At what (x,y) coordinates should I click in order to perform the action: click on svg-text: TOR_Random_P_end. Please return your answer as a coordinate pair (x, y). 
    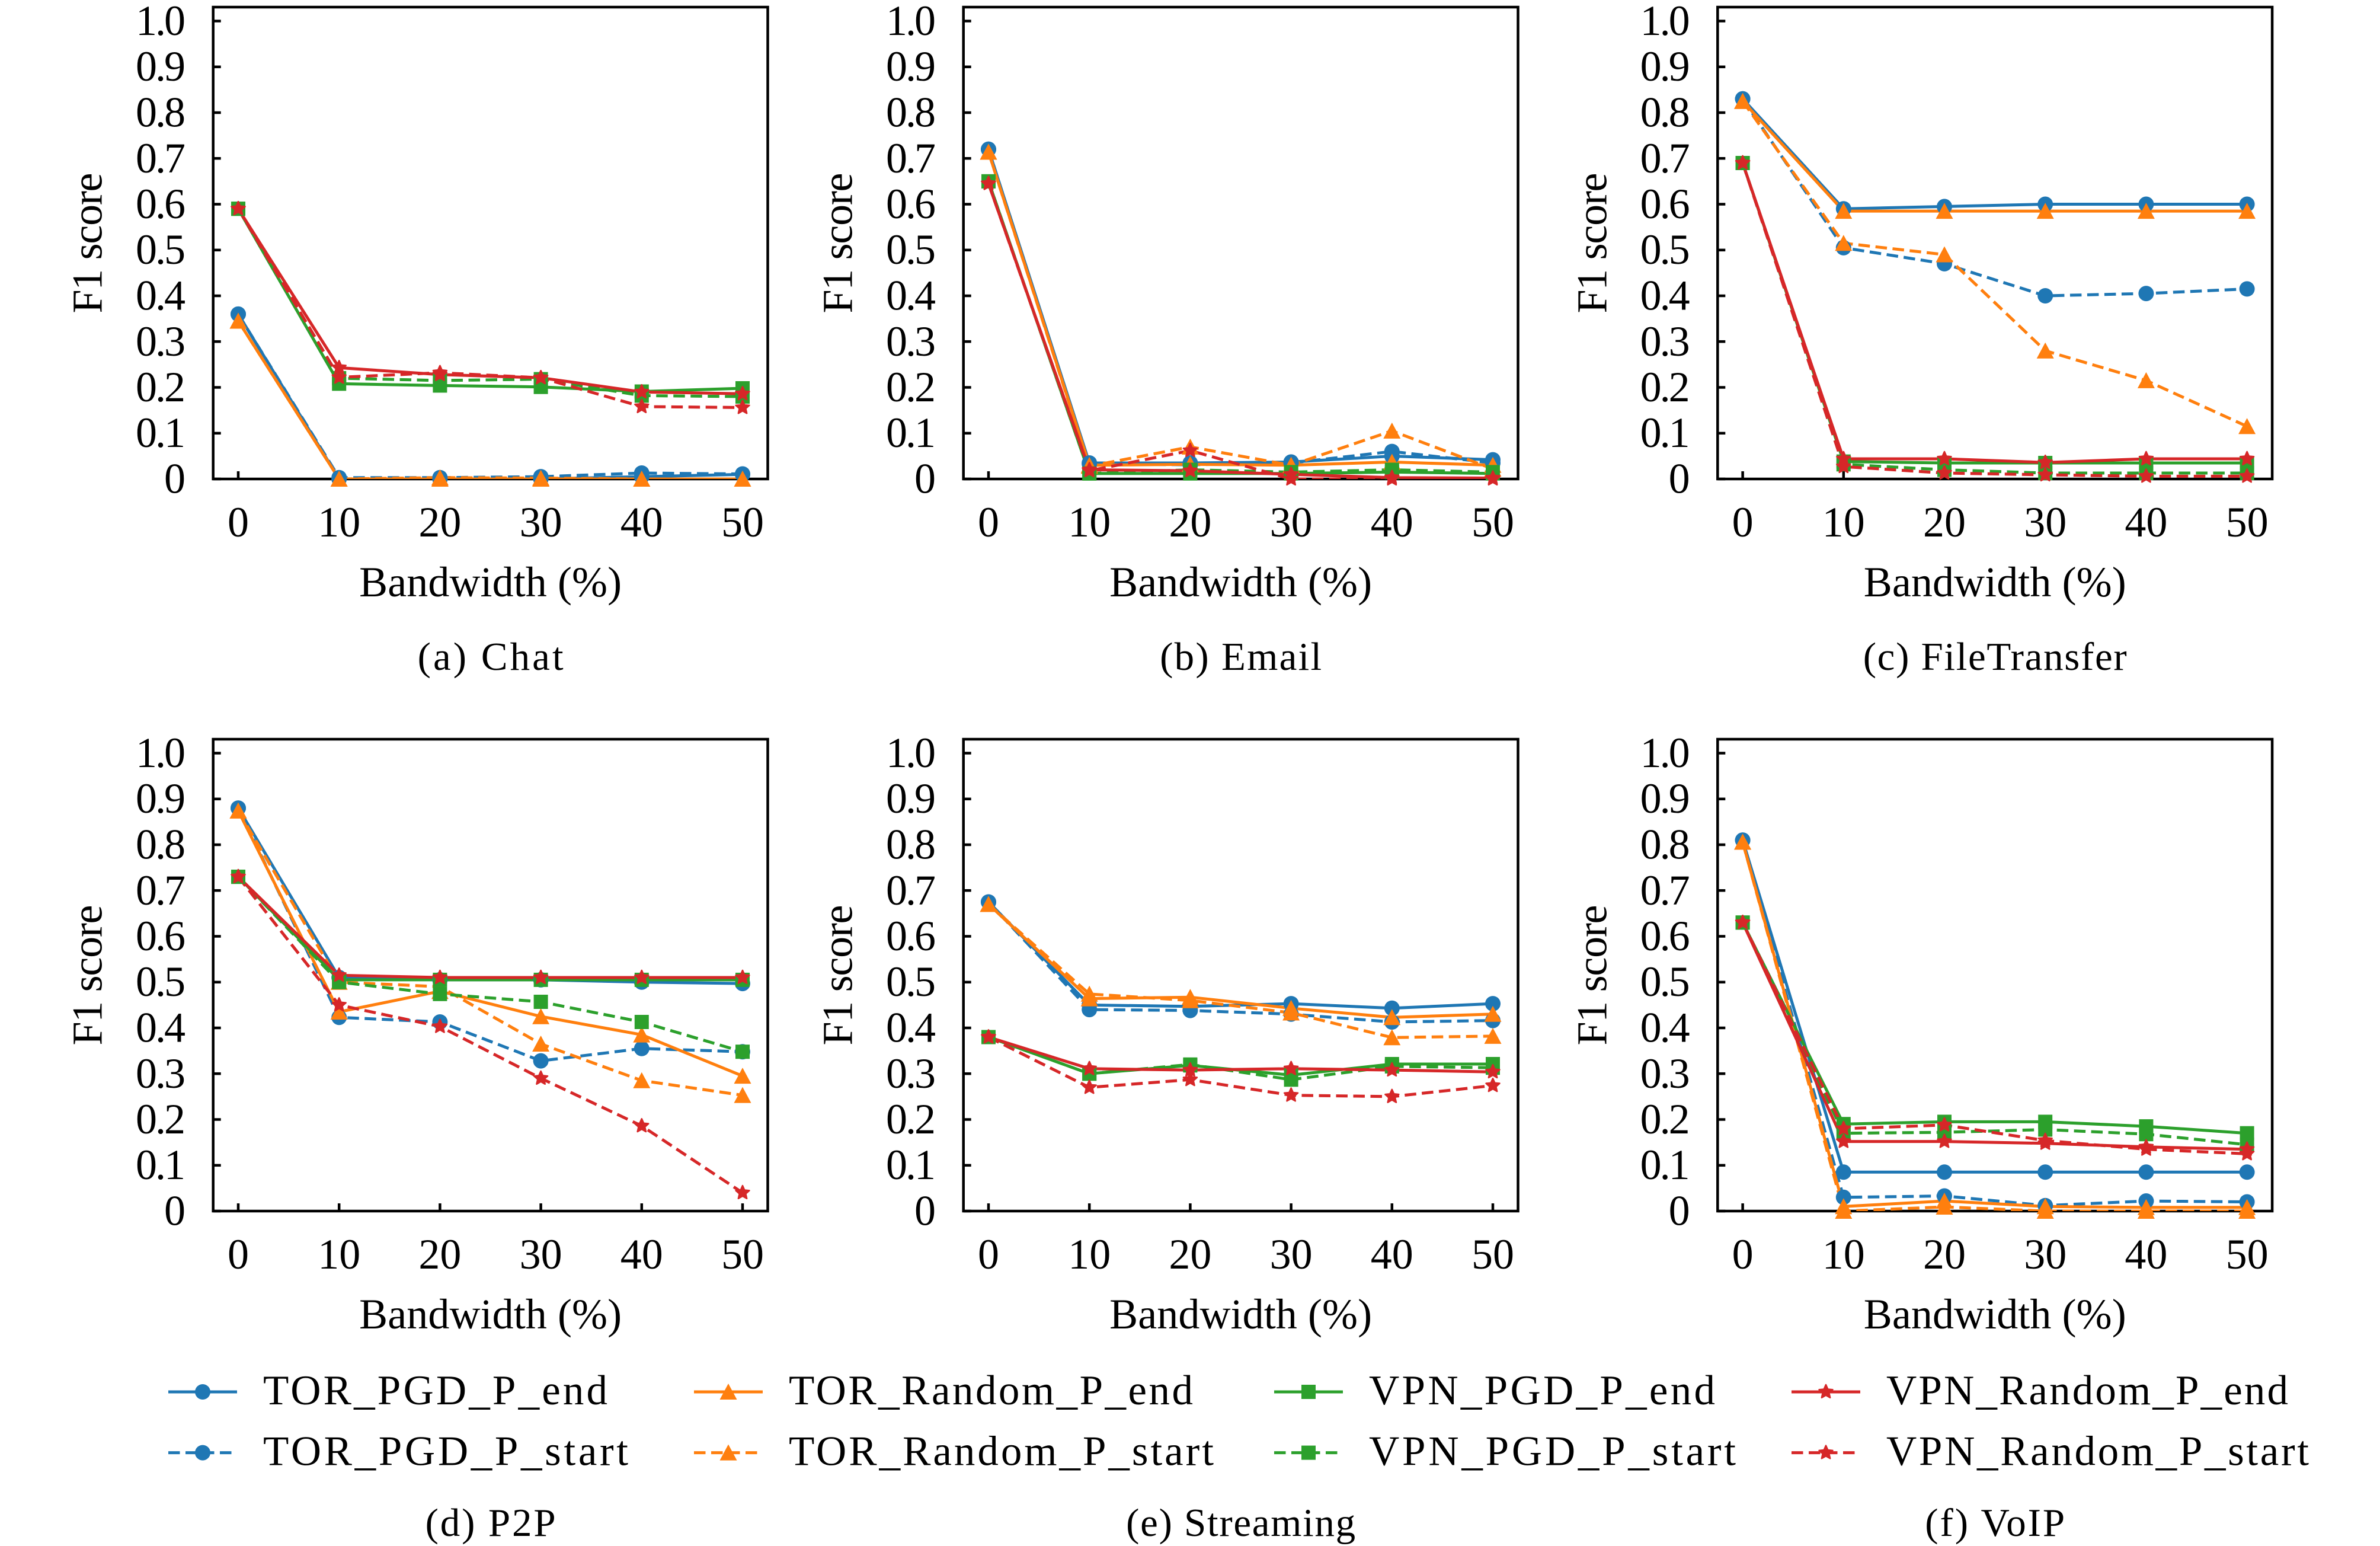
    Looking at the image, I should click on (991, 1391).